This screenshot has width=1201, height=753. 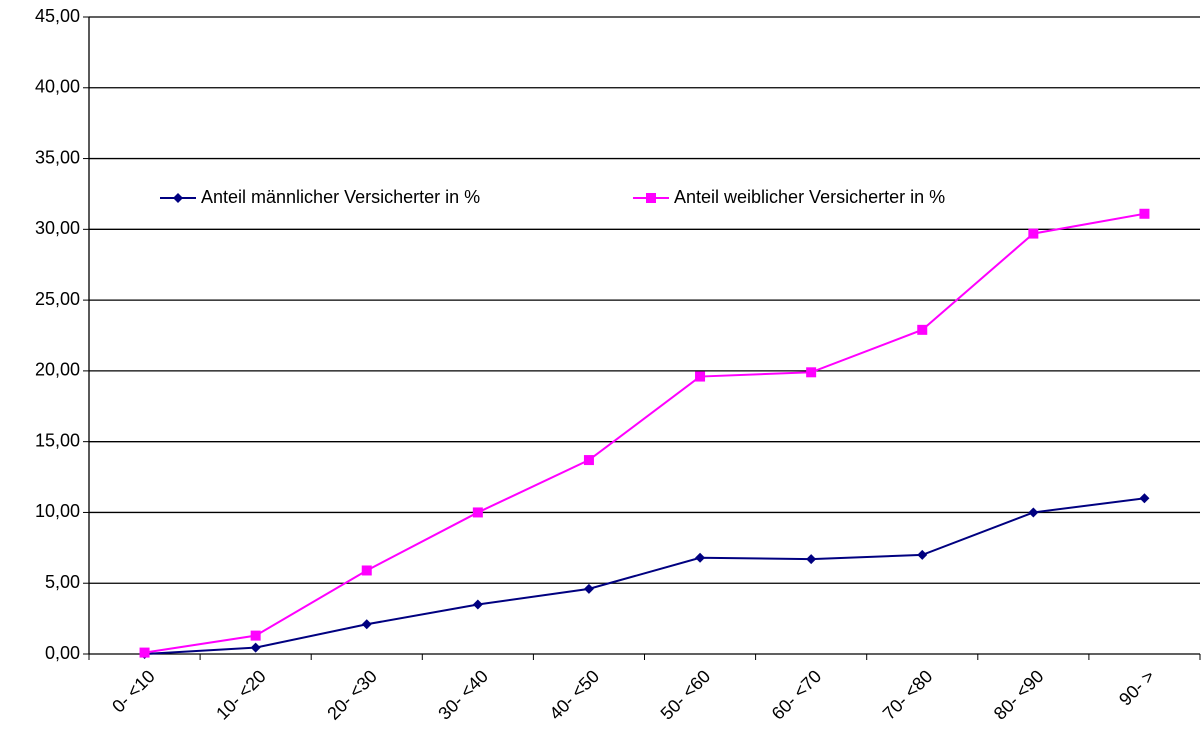 What do you see at coordinates (62, 653) in the screenshot?
I see `y-tick-label: 0,00` at bounding box center [62, 653].